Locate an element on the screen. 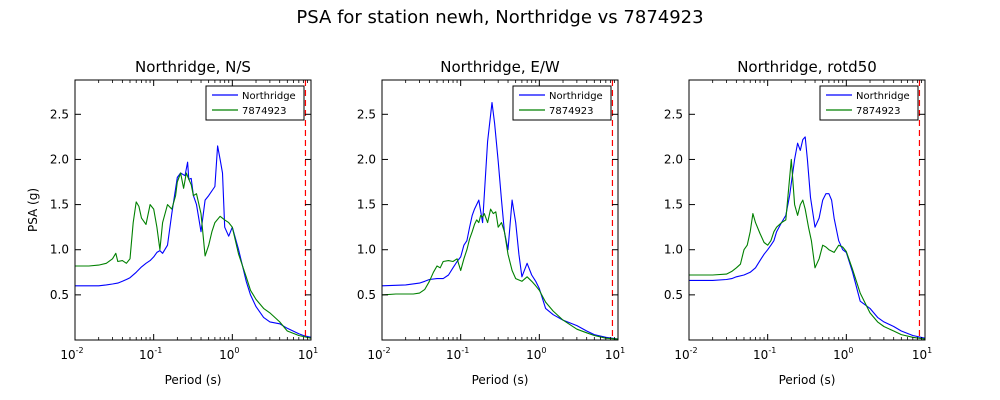  y-axis-label: PSA (g) is located at coordinates (33, 210).